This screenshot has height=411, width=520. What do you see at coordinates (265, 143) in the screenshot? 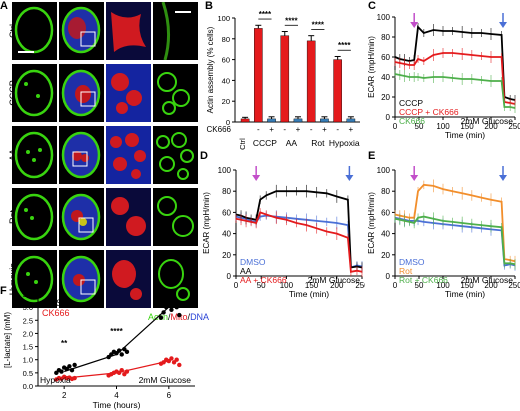
I see `group-label: CCCP` at bounding box center [265, 143].